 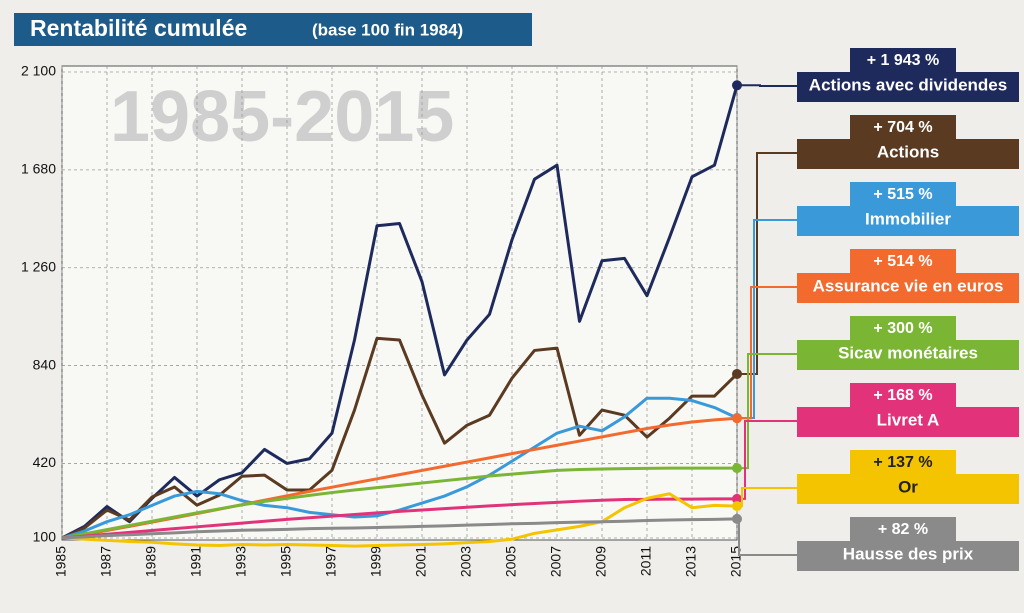 What do you see at coordinates (38, 71) in the screenshot?
I see `y-tick-label: 2 100` at bounding box center [38, 71].